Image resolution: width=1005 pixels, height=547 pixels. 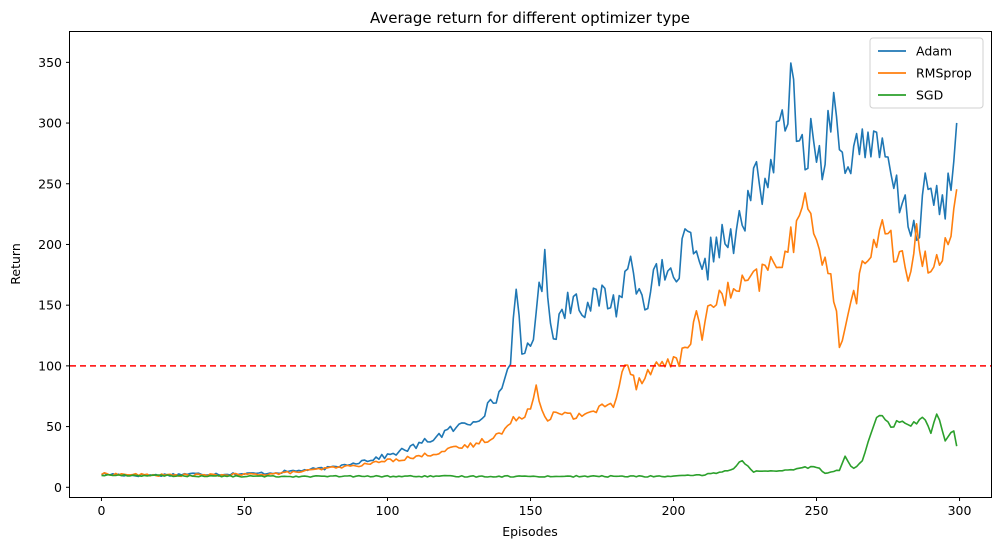 What do you see at coordinates (944, 73) in the screenshot?
I see `legend-label-rmsprop: RMSprop` at bounding box center [944, 73].